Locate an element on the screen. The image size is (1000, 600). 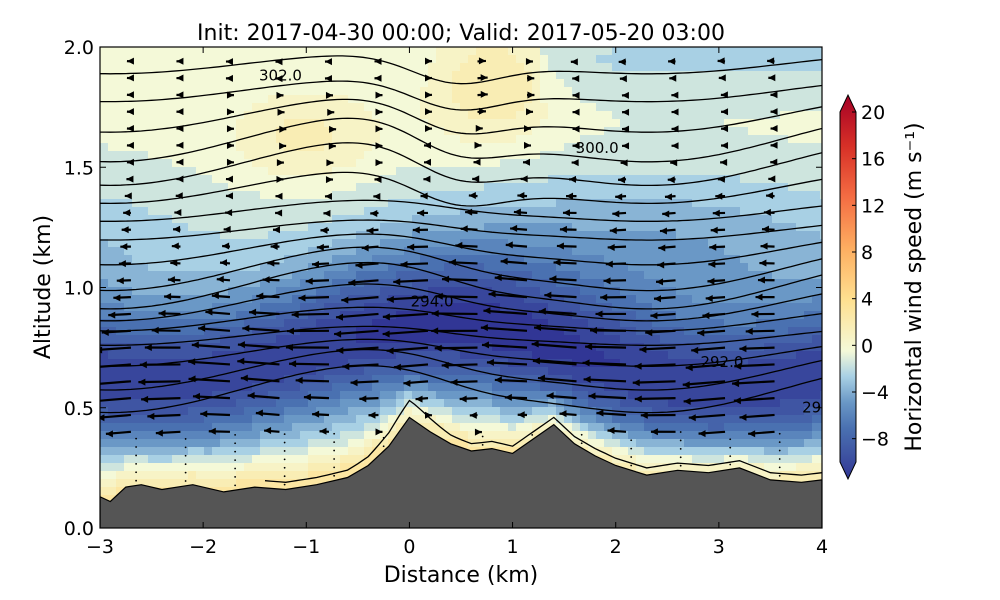
y-tick-label: 1.0 is located at coordinates (79, 289).